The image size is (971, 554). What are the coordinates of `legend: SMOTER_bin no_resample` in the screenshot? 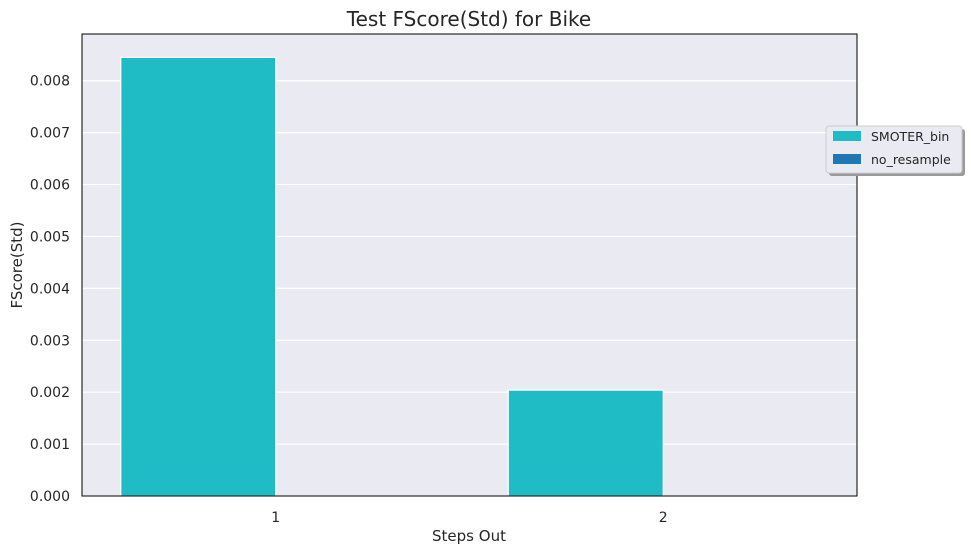 It's located at (895, 150).